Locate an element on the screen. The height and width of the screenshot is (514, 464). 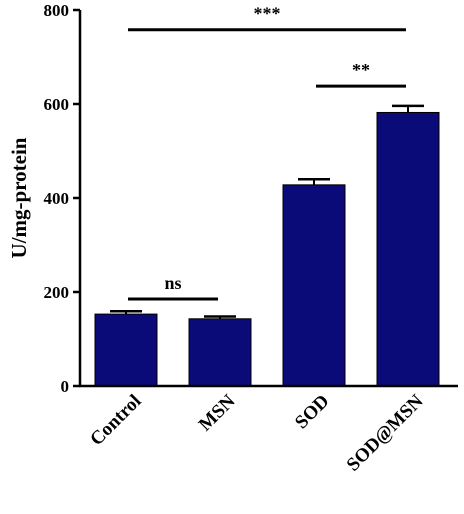
bar-sod is located at coordinates (314, 285).